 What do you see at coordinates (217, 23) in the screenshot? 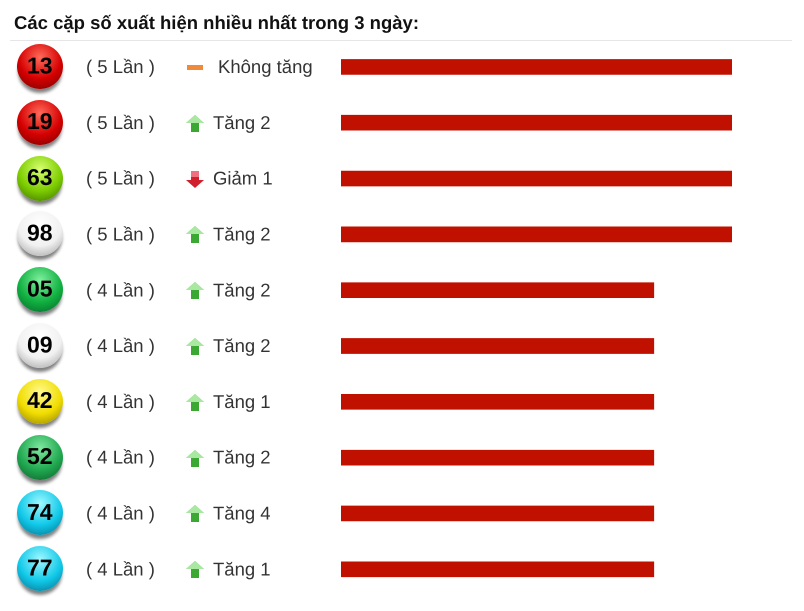
I see `chart-title: Các cặp số xuất hiện nhiều nhất trong 3 ngày:` at bounding box center [217, 23].